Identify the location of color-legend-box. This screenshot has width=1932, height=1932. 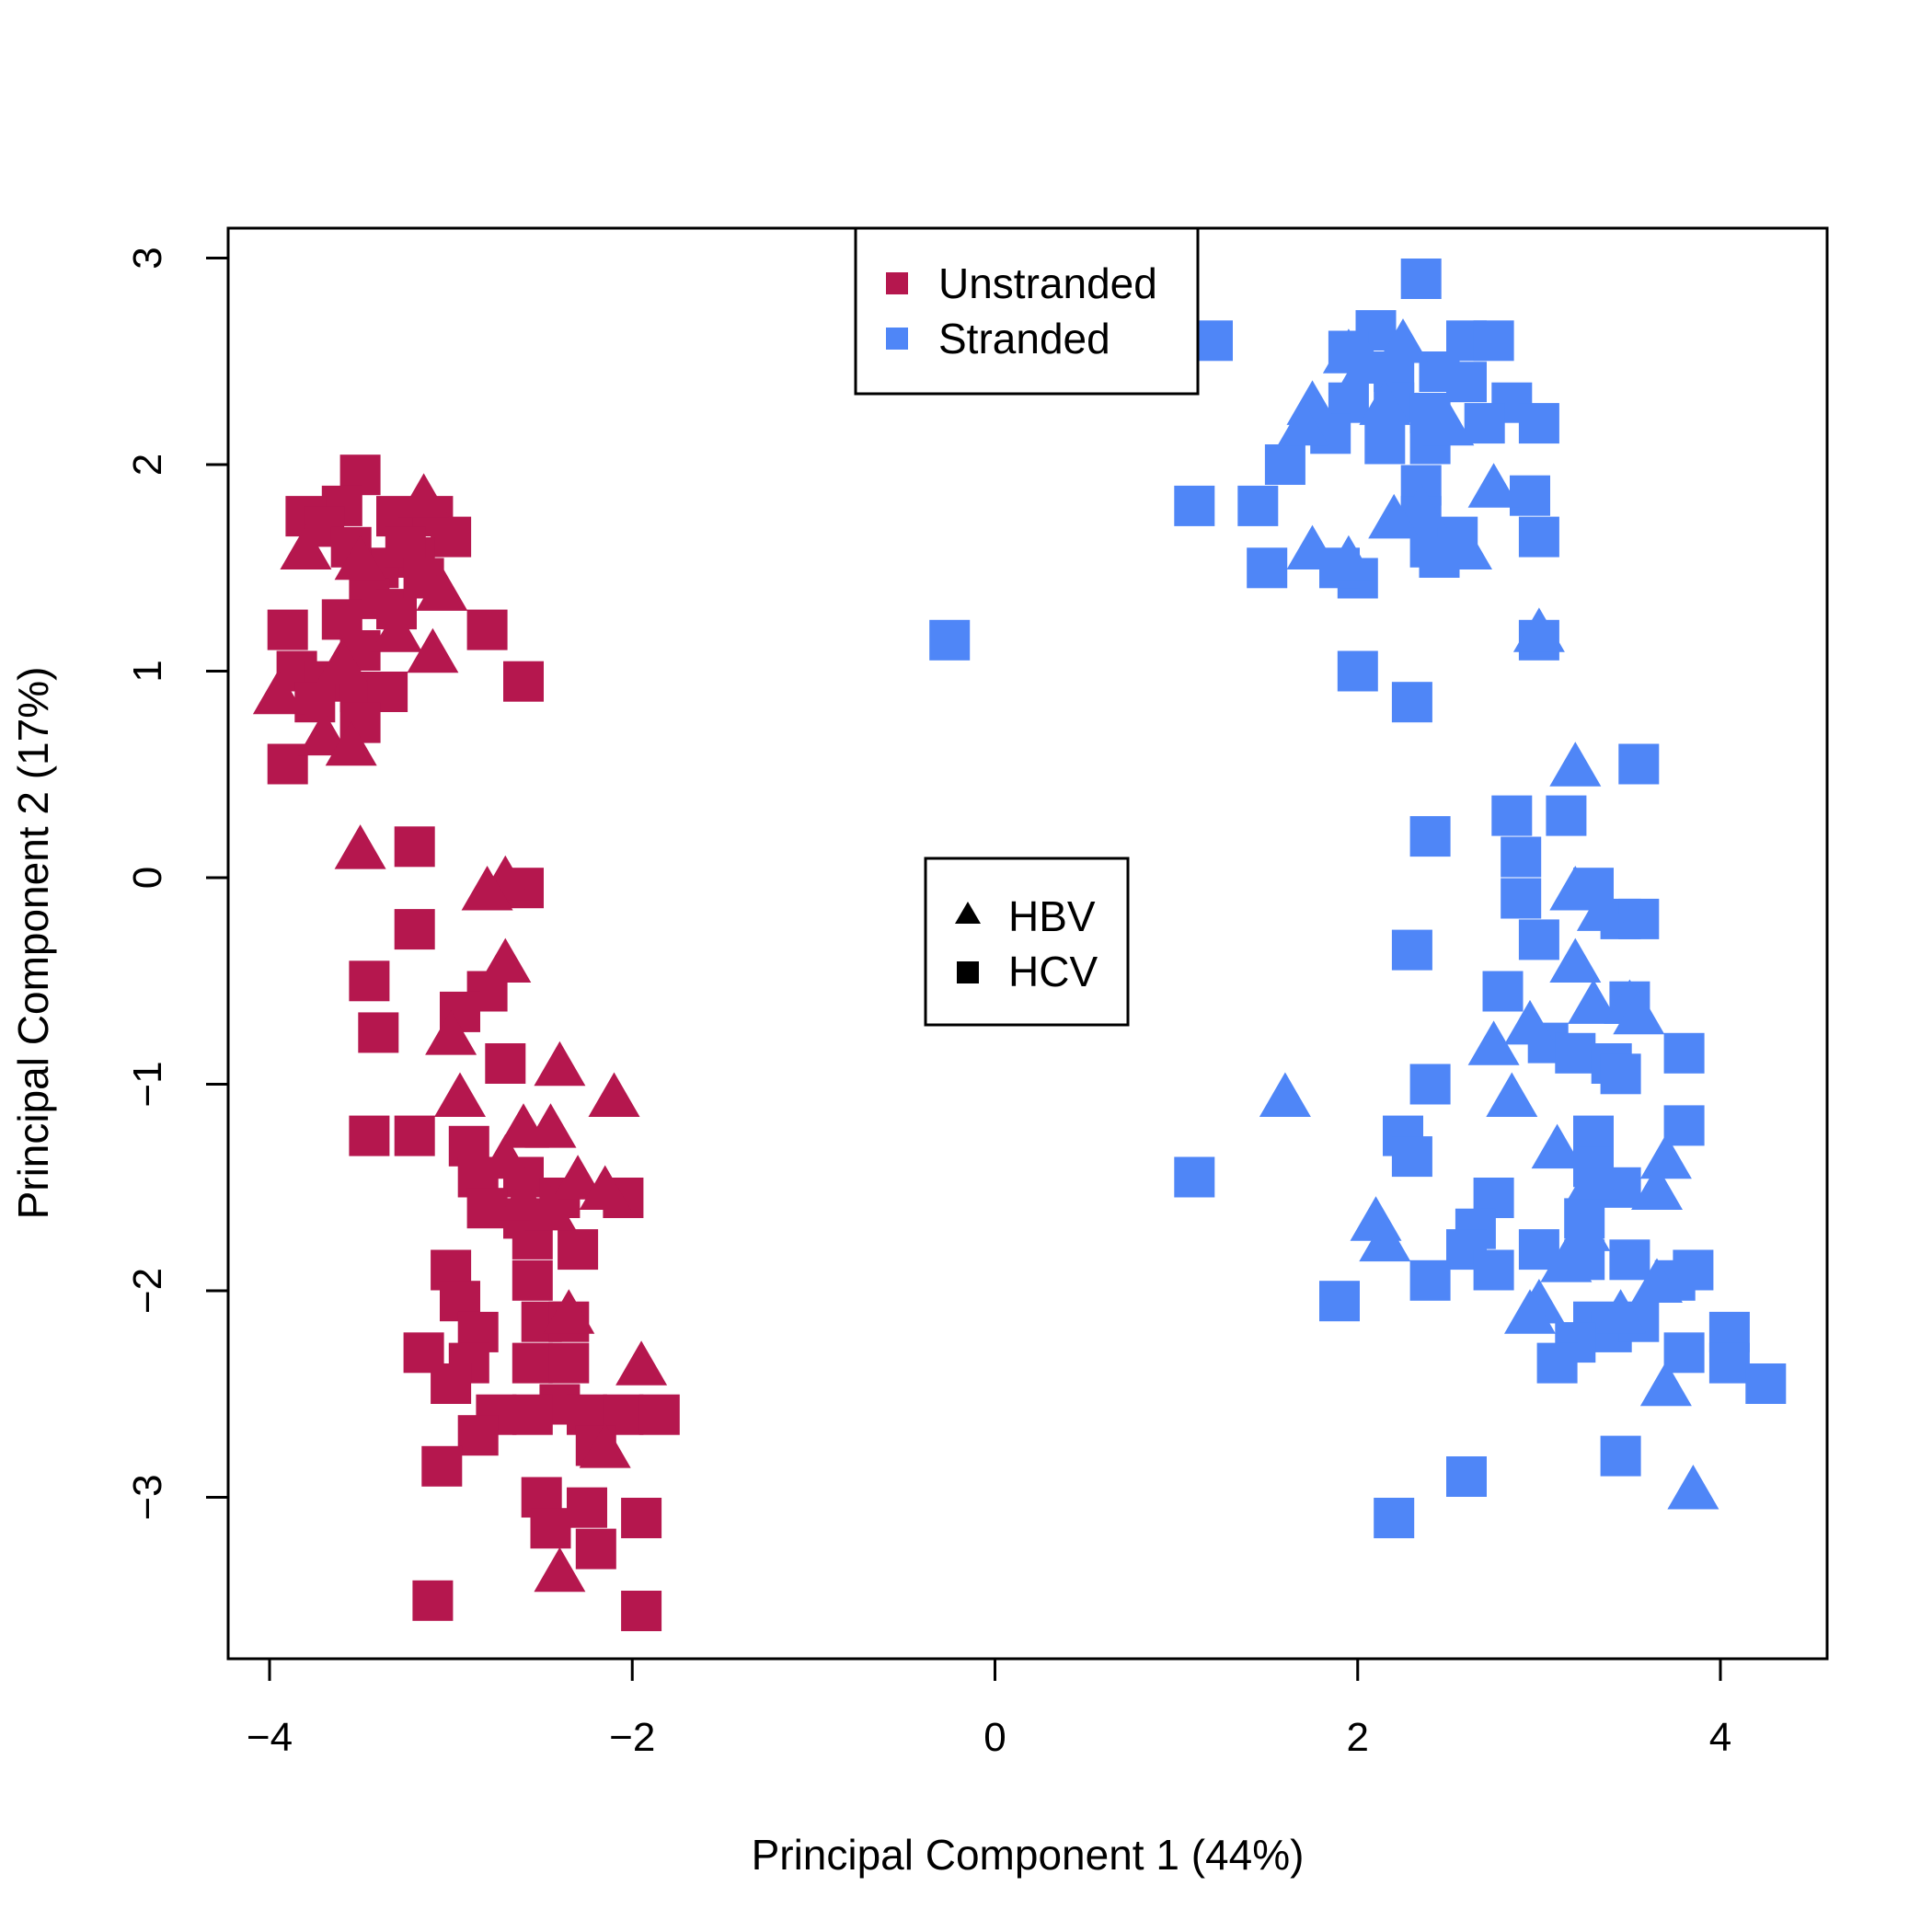
(1027, 311).